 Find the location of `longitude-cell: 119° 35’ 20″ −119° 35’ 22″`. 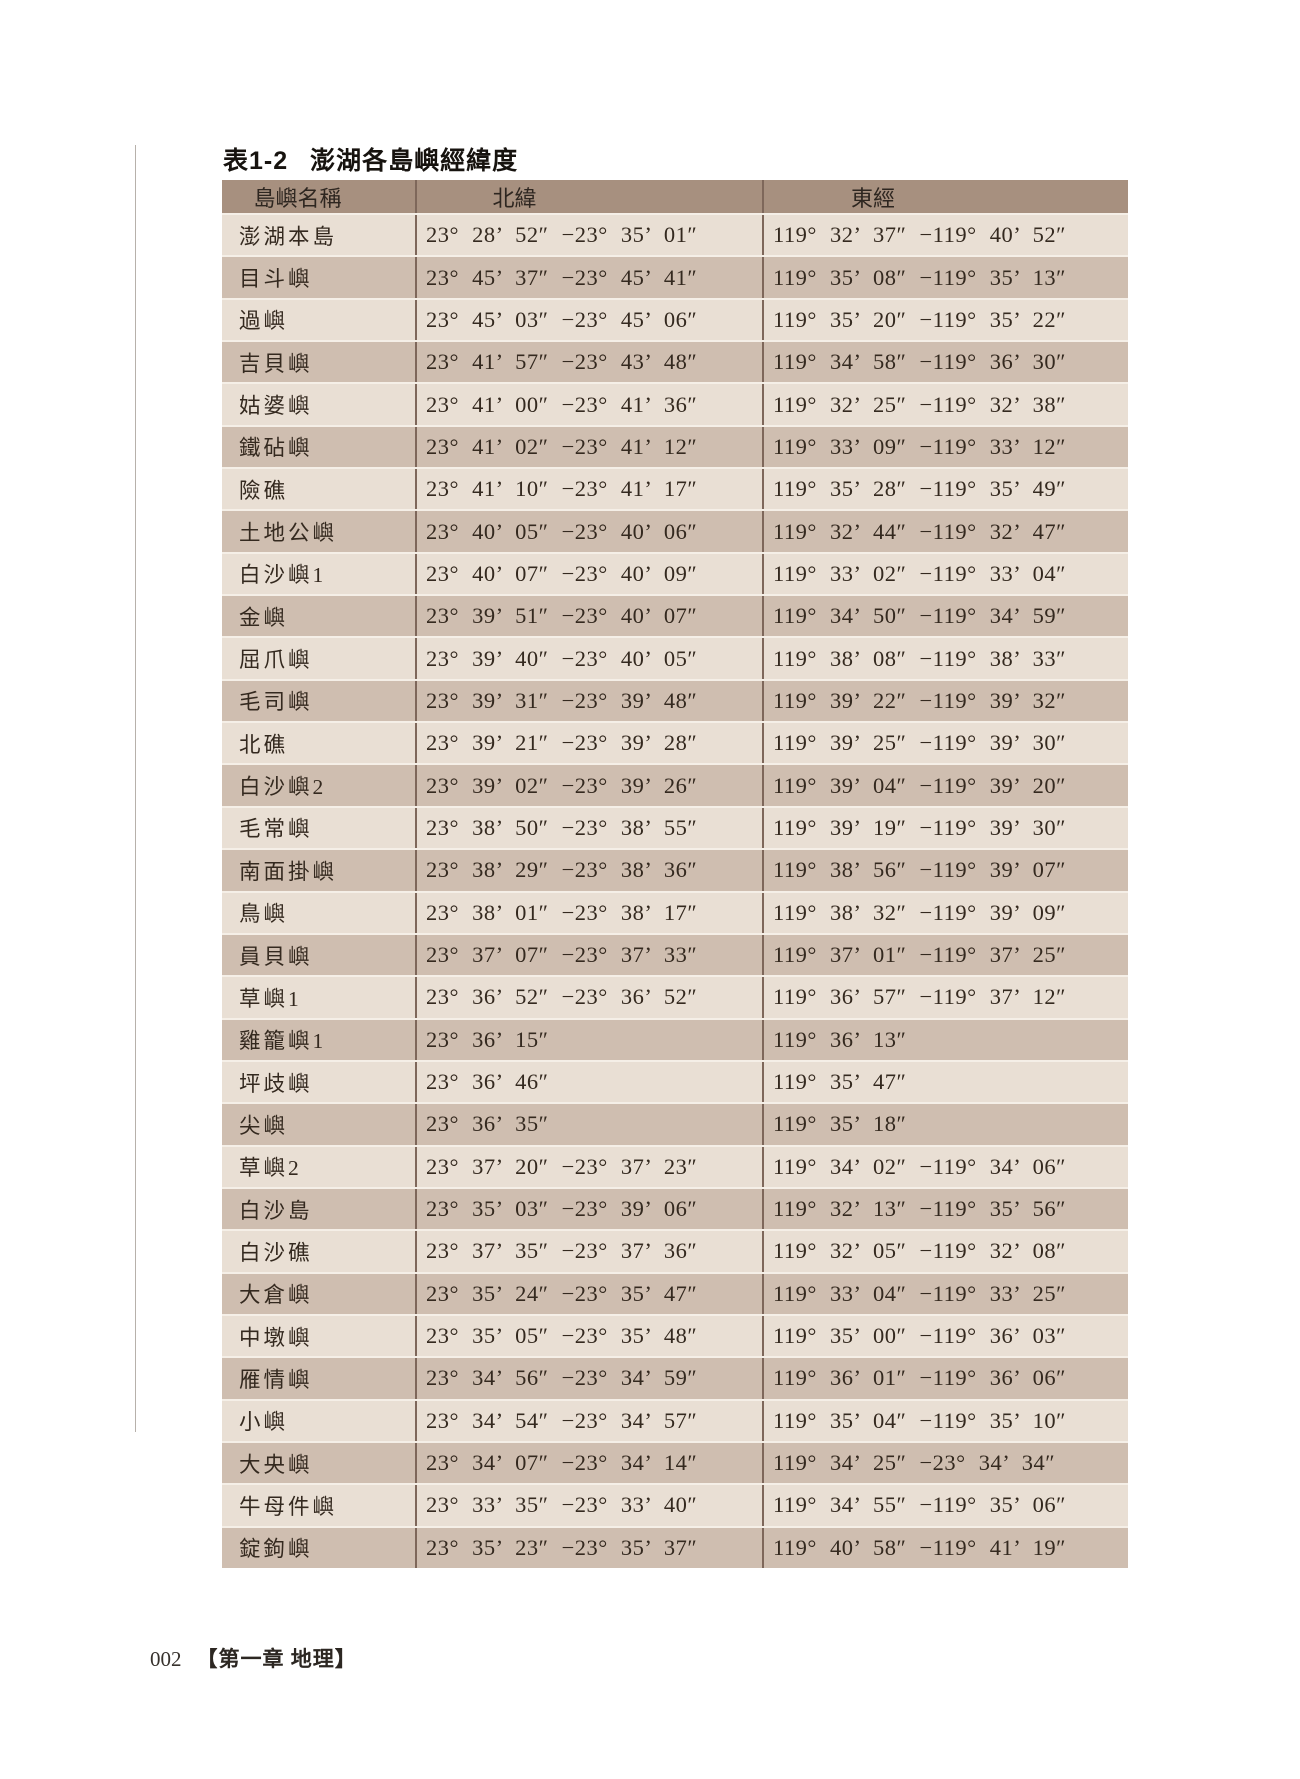

longitude-cell: 119° 35’ 20″ −119° 35’ 22″ is located at coordinates (945, 320).